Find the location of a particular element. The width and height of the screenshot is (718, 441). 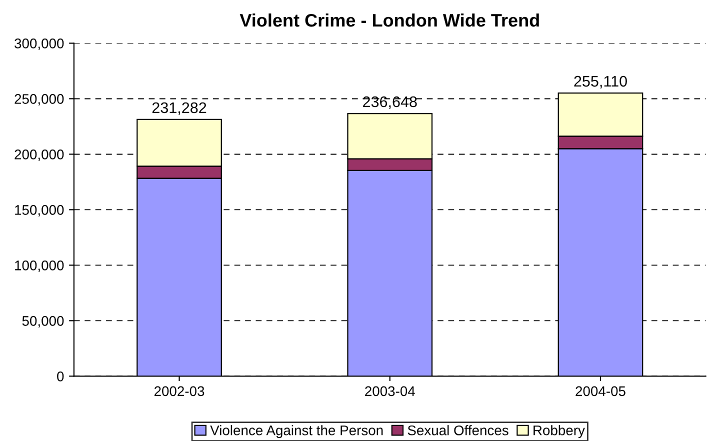

y-tick-label: 300,000 is located at coordinates (39, 44).